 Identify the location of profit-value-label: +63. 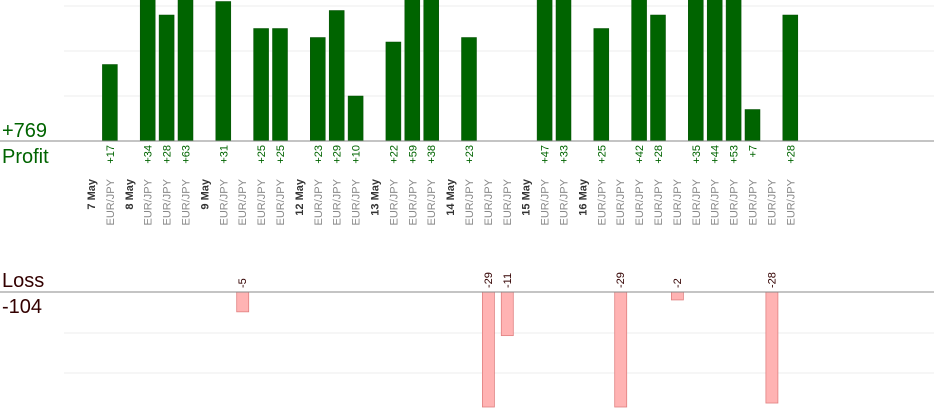
(187, 154).